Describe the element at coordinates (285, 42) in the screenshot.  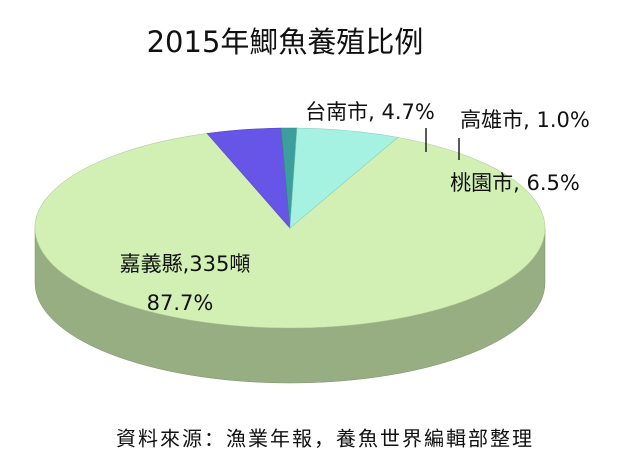
I see `chart-title: 2015年鯽魚養殖比例` at that location.